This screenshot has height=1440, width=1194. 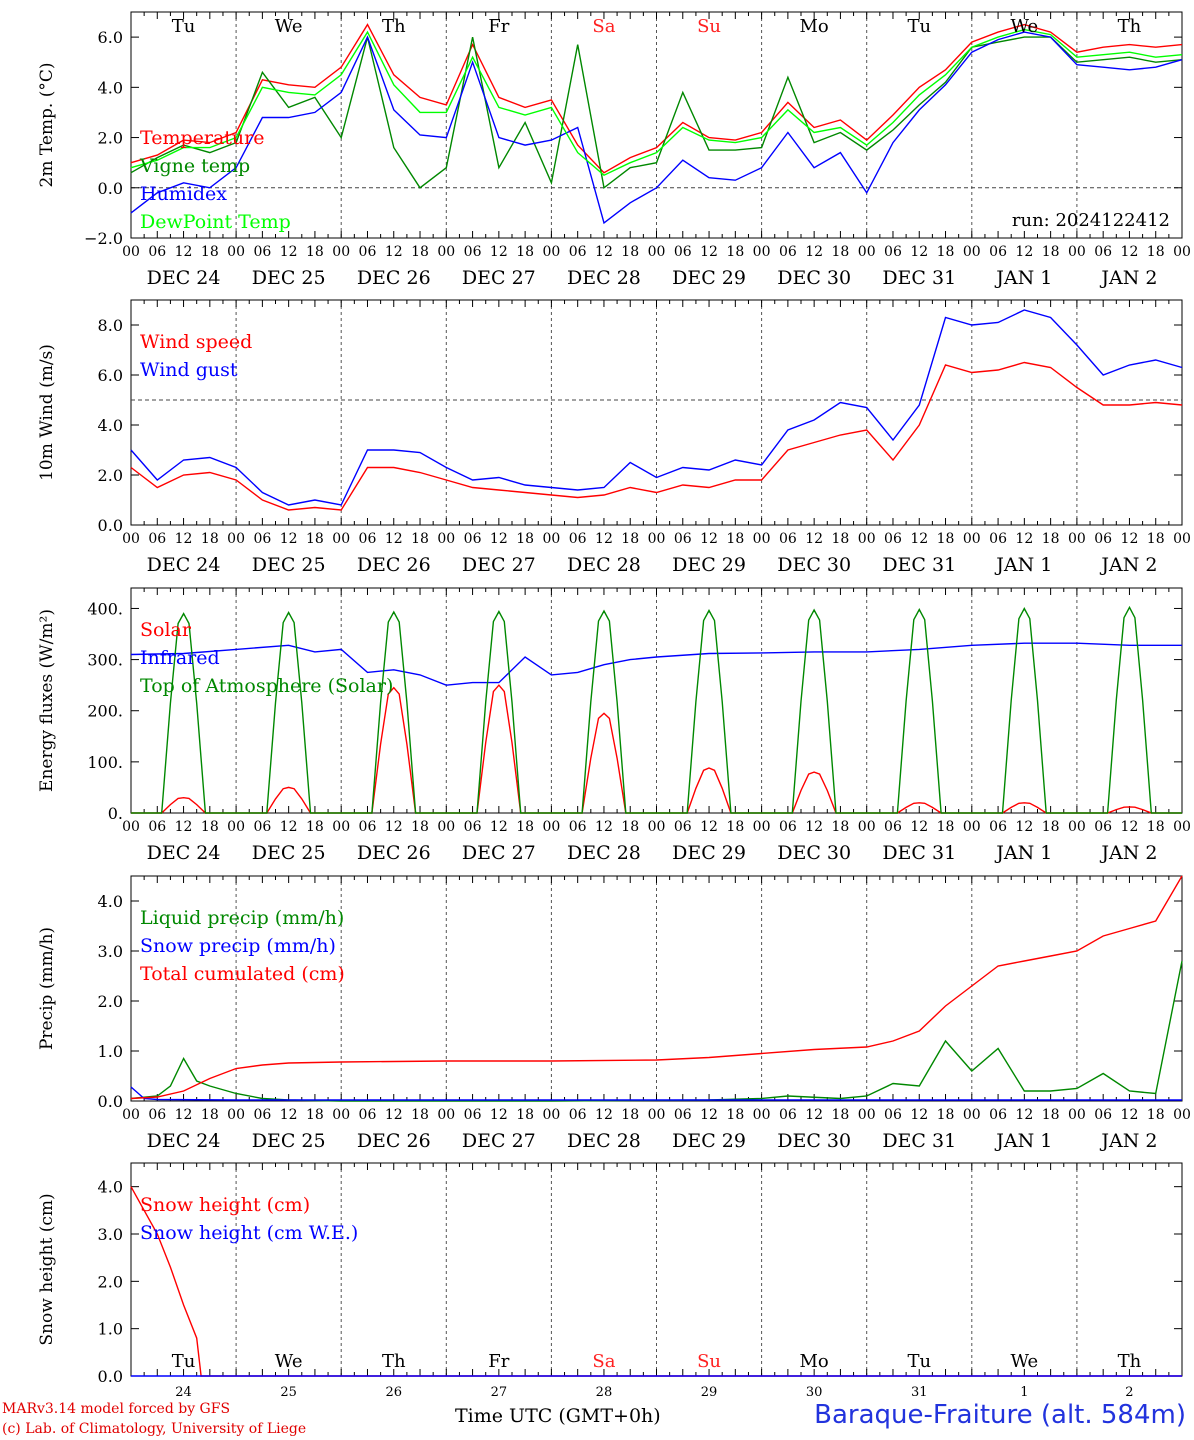 What do you see at coordinates (709, 565) in the screenshot?
I see `date-label: DEC 29` at bounding box center [709, 565].